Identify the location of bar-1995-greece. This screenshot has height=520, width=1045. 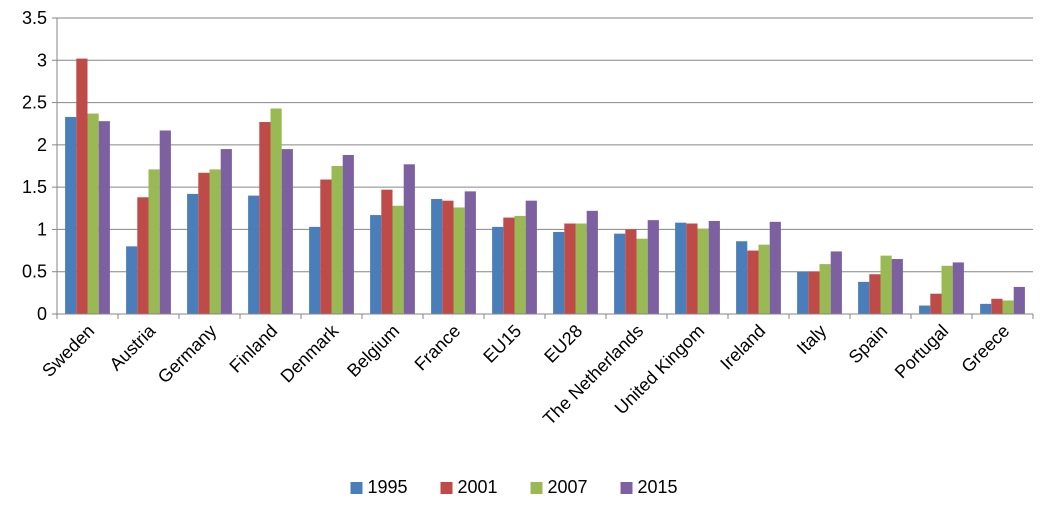
(986, 308).